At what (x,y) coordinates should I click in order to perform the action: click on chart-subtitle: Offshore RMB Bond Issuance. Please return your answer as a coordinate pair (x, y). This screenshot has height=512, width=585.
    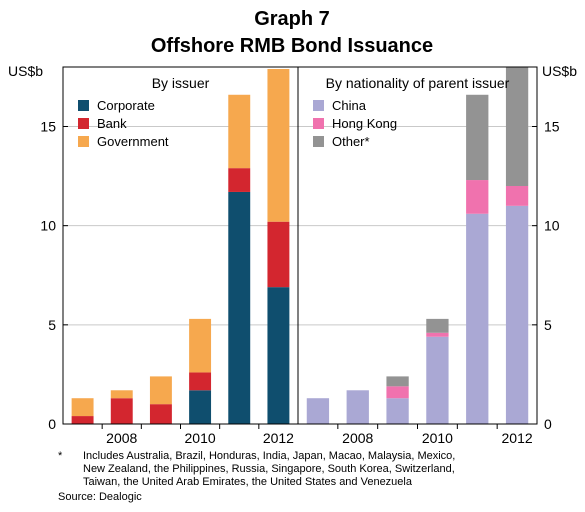
    Looking at the image, I should click on (292, 46).